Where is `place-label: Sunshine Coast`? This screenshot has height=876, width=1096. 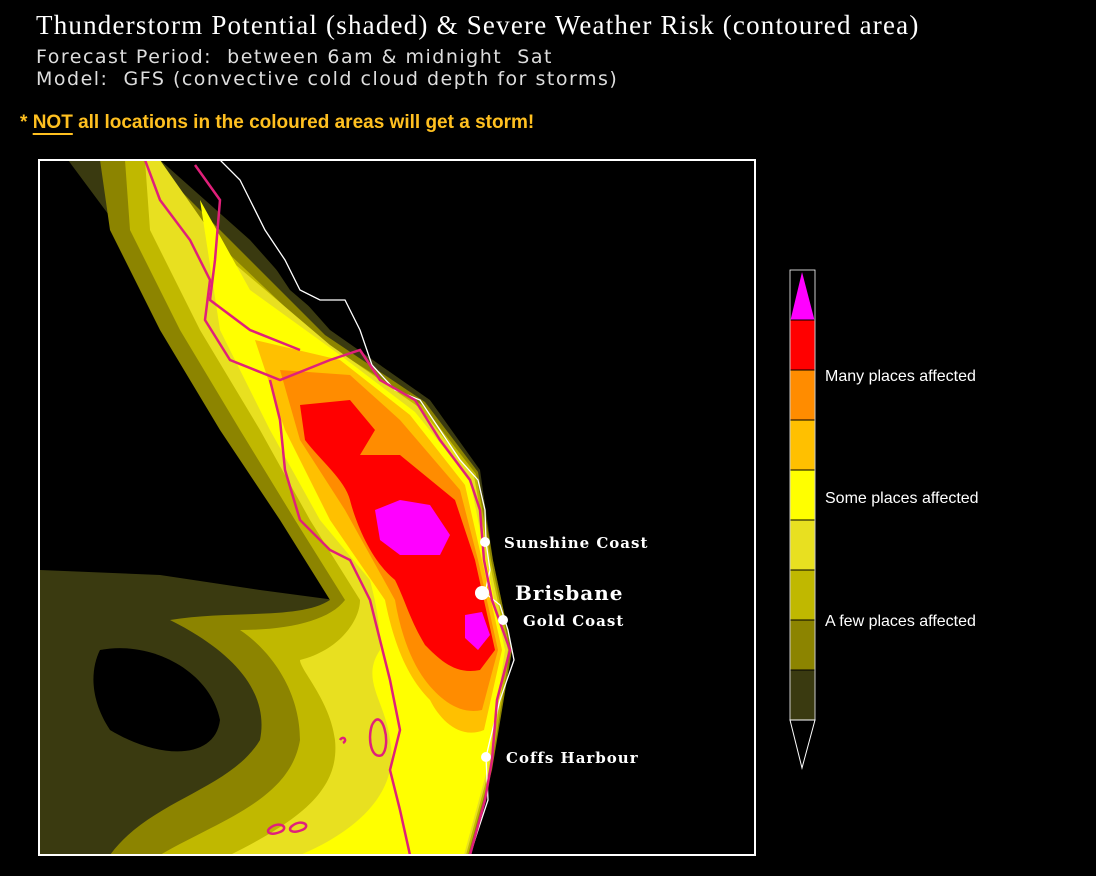 place-label: Sunshine Coast is located at coordinates (576, 543).